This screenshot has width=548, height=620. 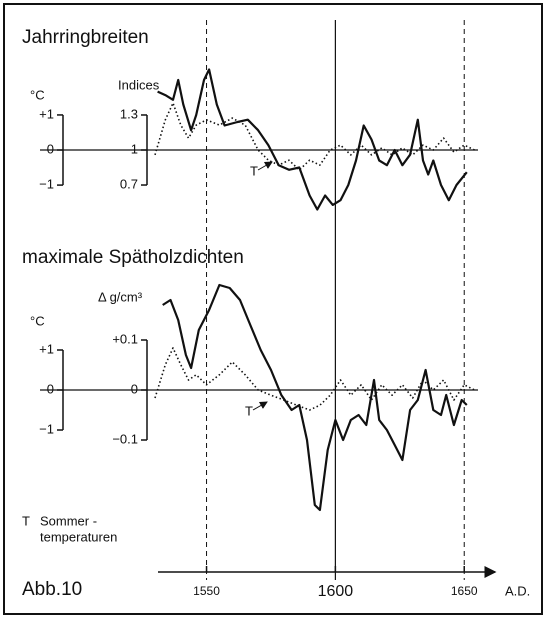 I want to click on x-tick-label: 1600, so click(x=336, y=591).